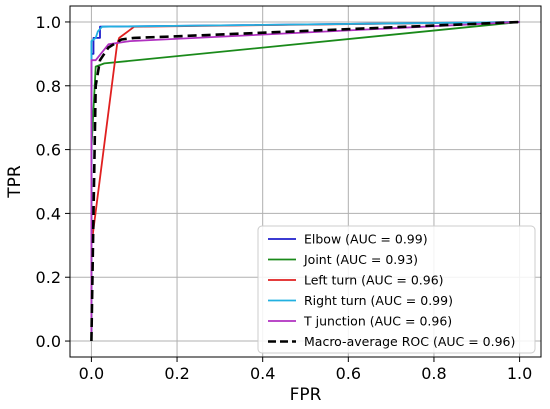 This screenshot has height=409, width=550. What do you see at coordinates (48, 150) in the screenshot?
I see `y-tick-label: 0.6` at bounding box center [48, 150].